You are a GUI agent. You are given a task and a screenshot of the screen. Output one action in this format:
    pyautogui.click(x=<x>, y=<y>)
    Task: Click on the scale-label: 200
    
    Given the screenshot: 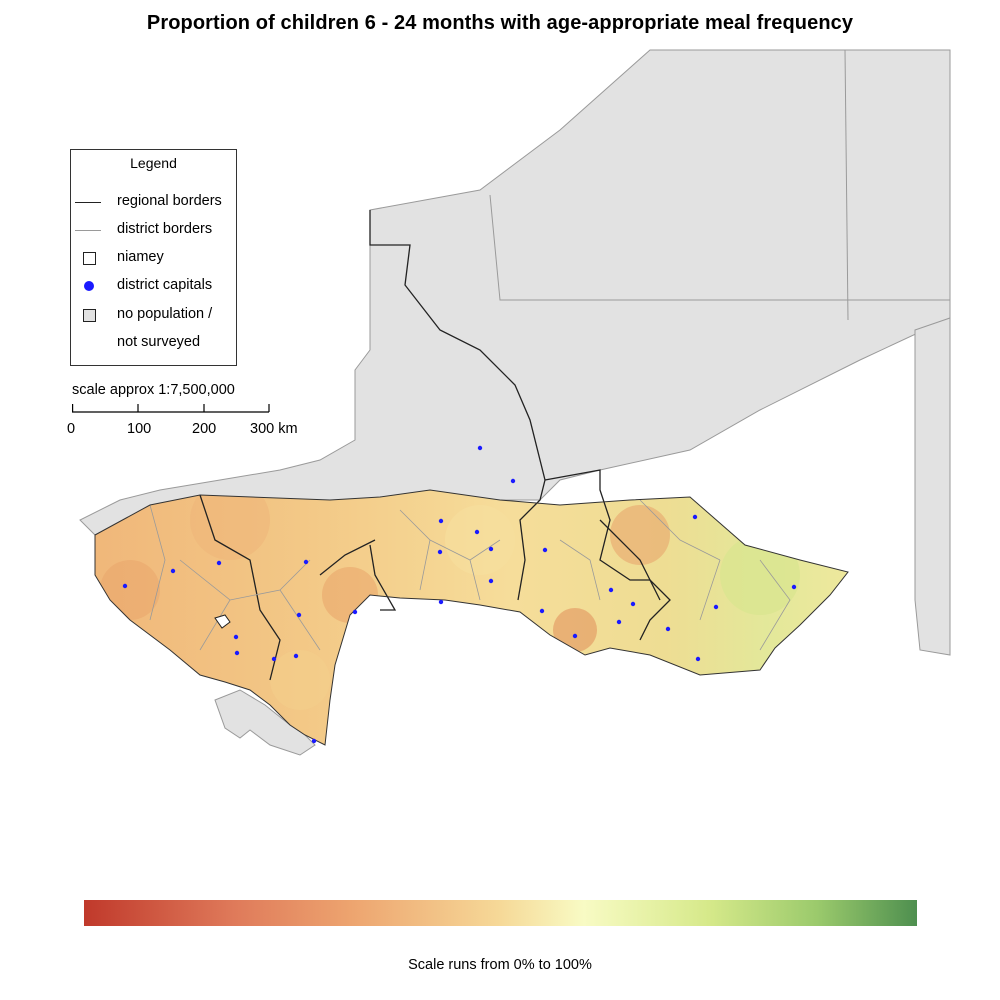 What is the action you would take?
    pyautogui.click(x=204, y=429)
    